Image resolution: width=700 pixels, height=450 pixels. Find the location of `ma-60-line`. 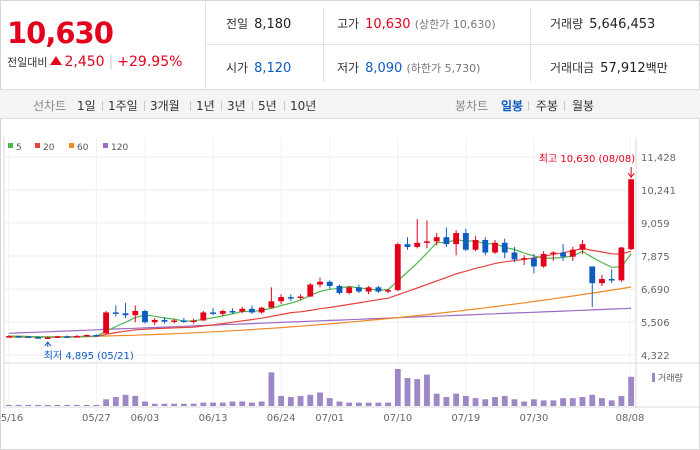

ma-60-line is located at coordinates (320, 312).